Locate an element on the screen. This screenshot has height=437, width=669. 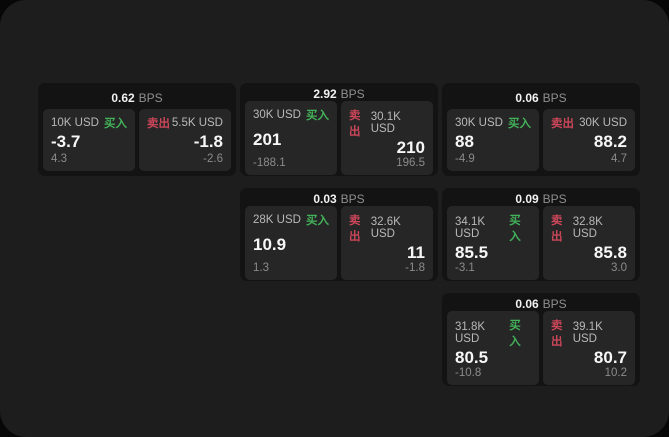
sell-tile-top: 卖出 5.5K USD is located at coordinates (185, 123).